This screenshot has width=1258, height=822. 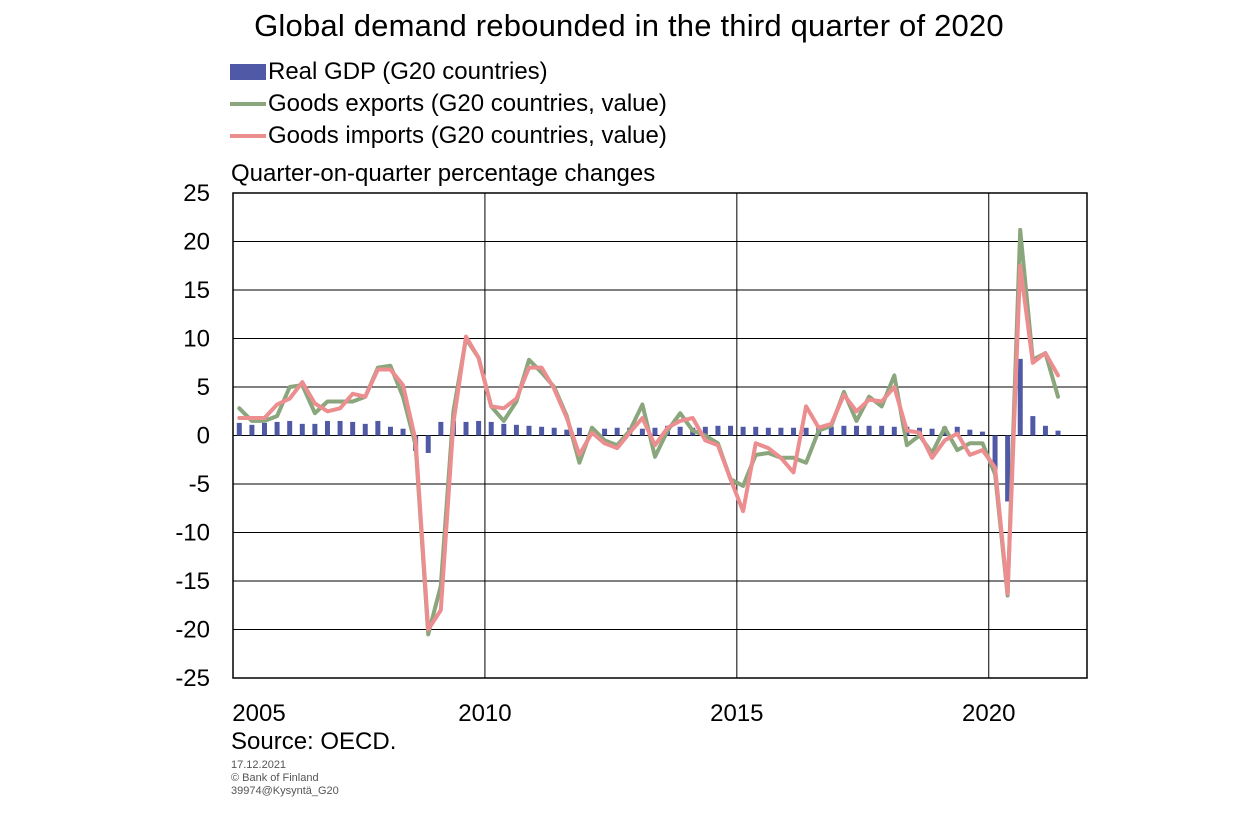 I want to click on legend-item-exports: Goods exports (G20 countries, value), so click(x=448, y=104).